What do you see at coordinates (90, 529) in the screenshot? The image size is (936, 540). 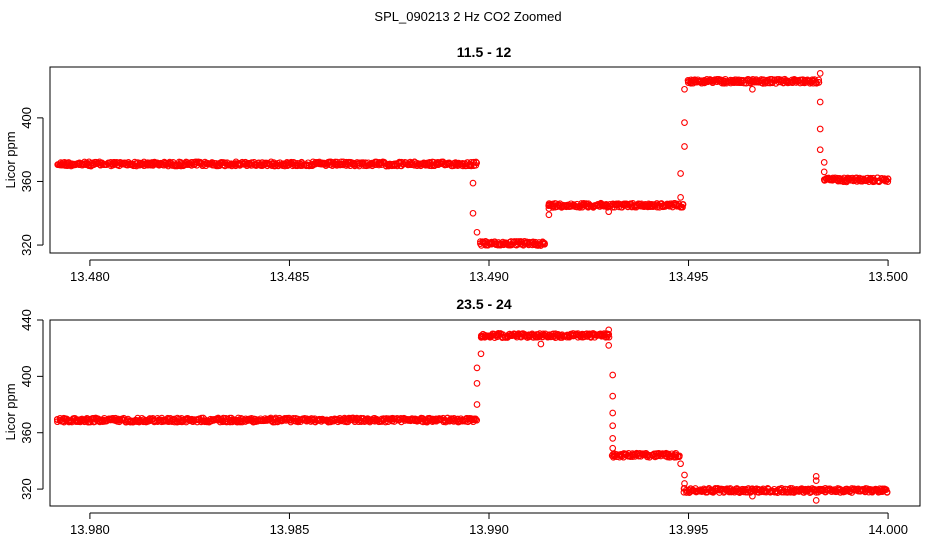 I see `panel-2-xtick-label: 13.980` at bounding box center [90, 529].